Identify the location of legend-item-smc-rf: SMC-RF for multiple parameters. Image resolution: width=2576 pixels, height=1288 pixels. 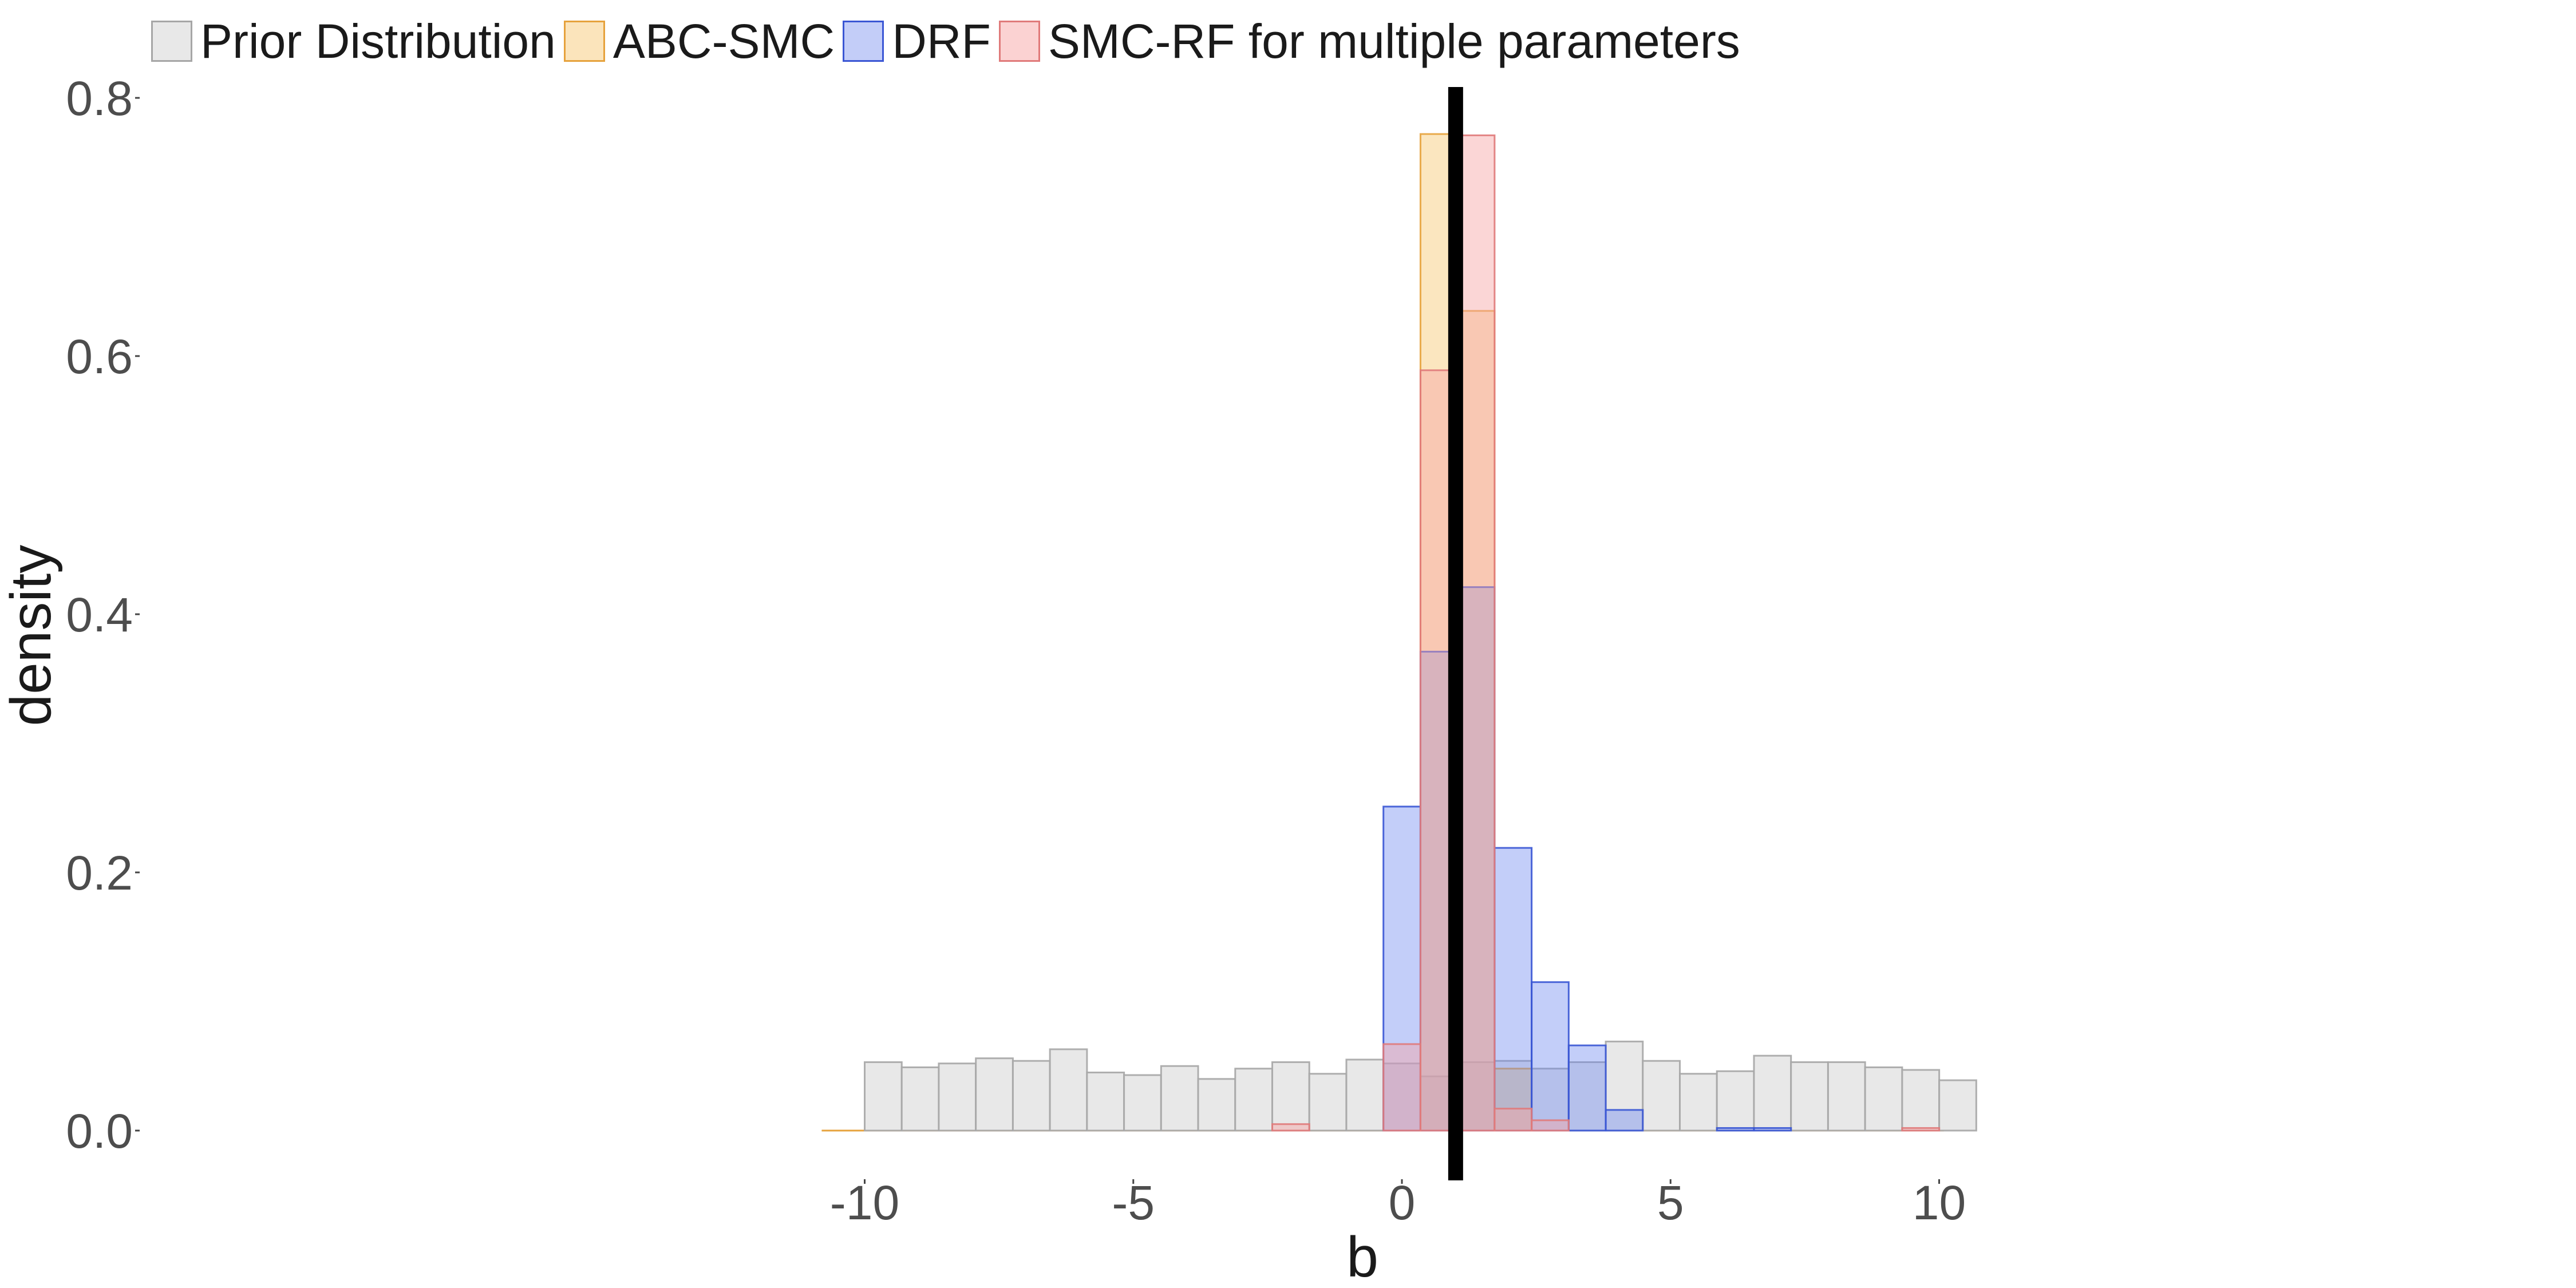
(1369, 41).